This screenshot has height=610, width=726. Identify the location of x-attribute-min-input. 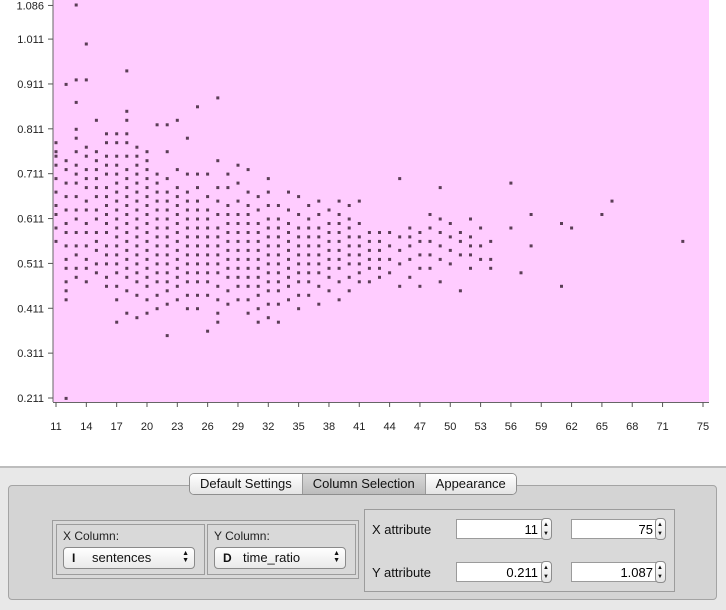
(500, 529).